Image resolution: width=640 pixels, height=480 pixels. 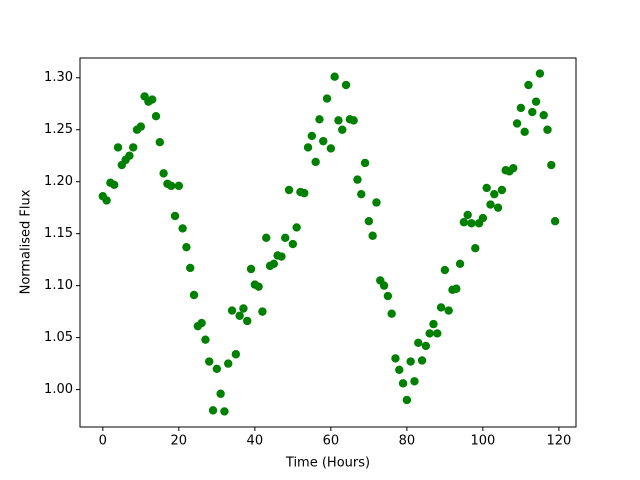 I want to click on y-tick-label: 1.10, so click(x=58, y=285).